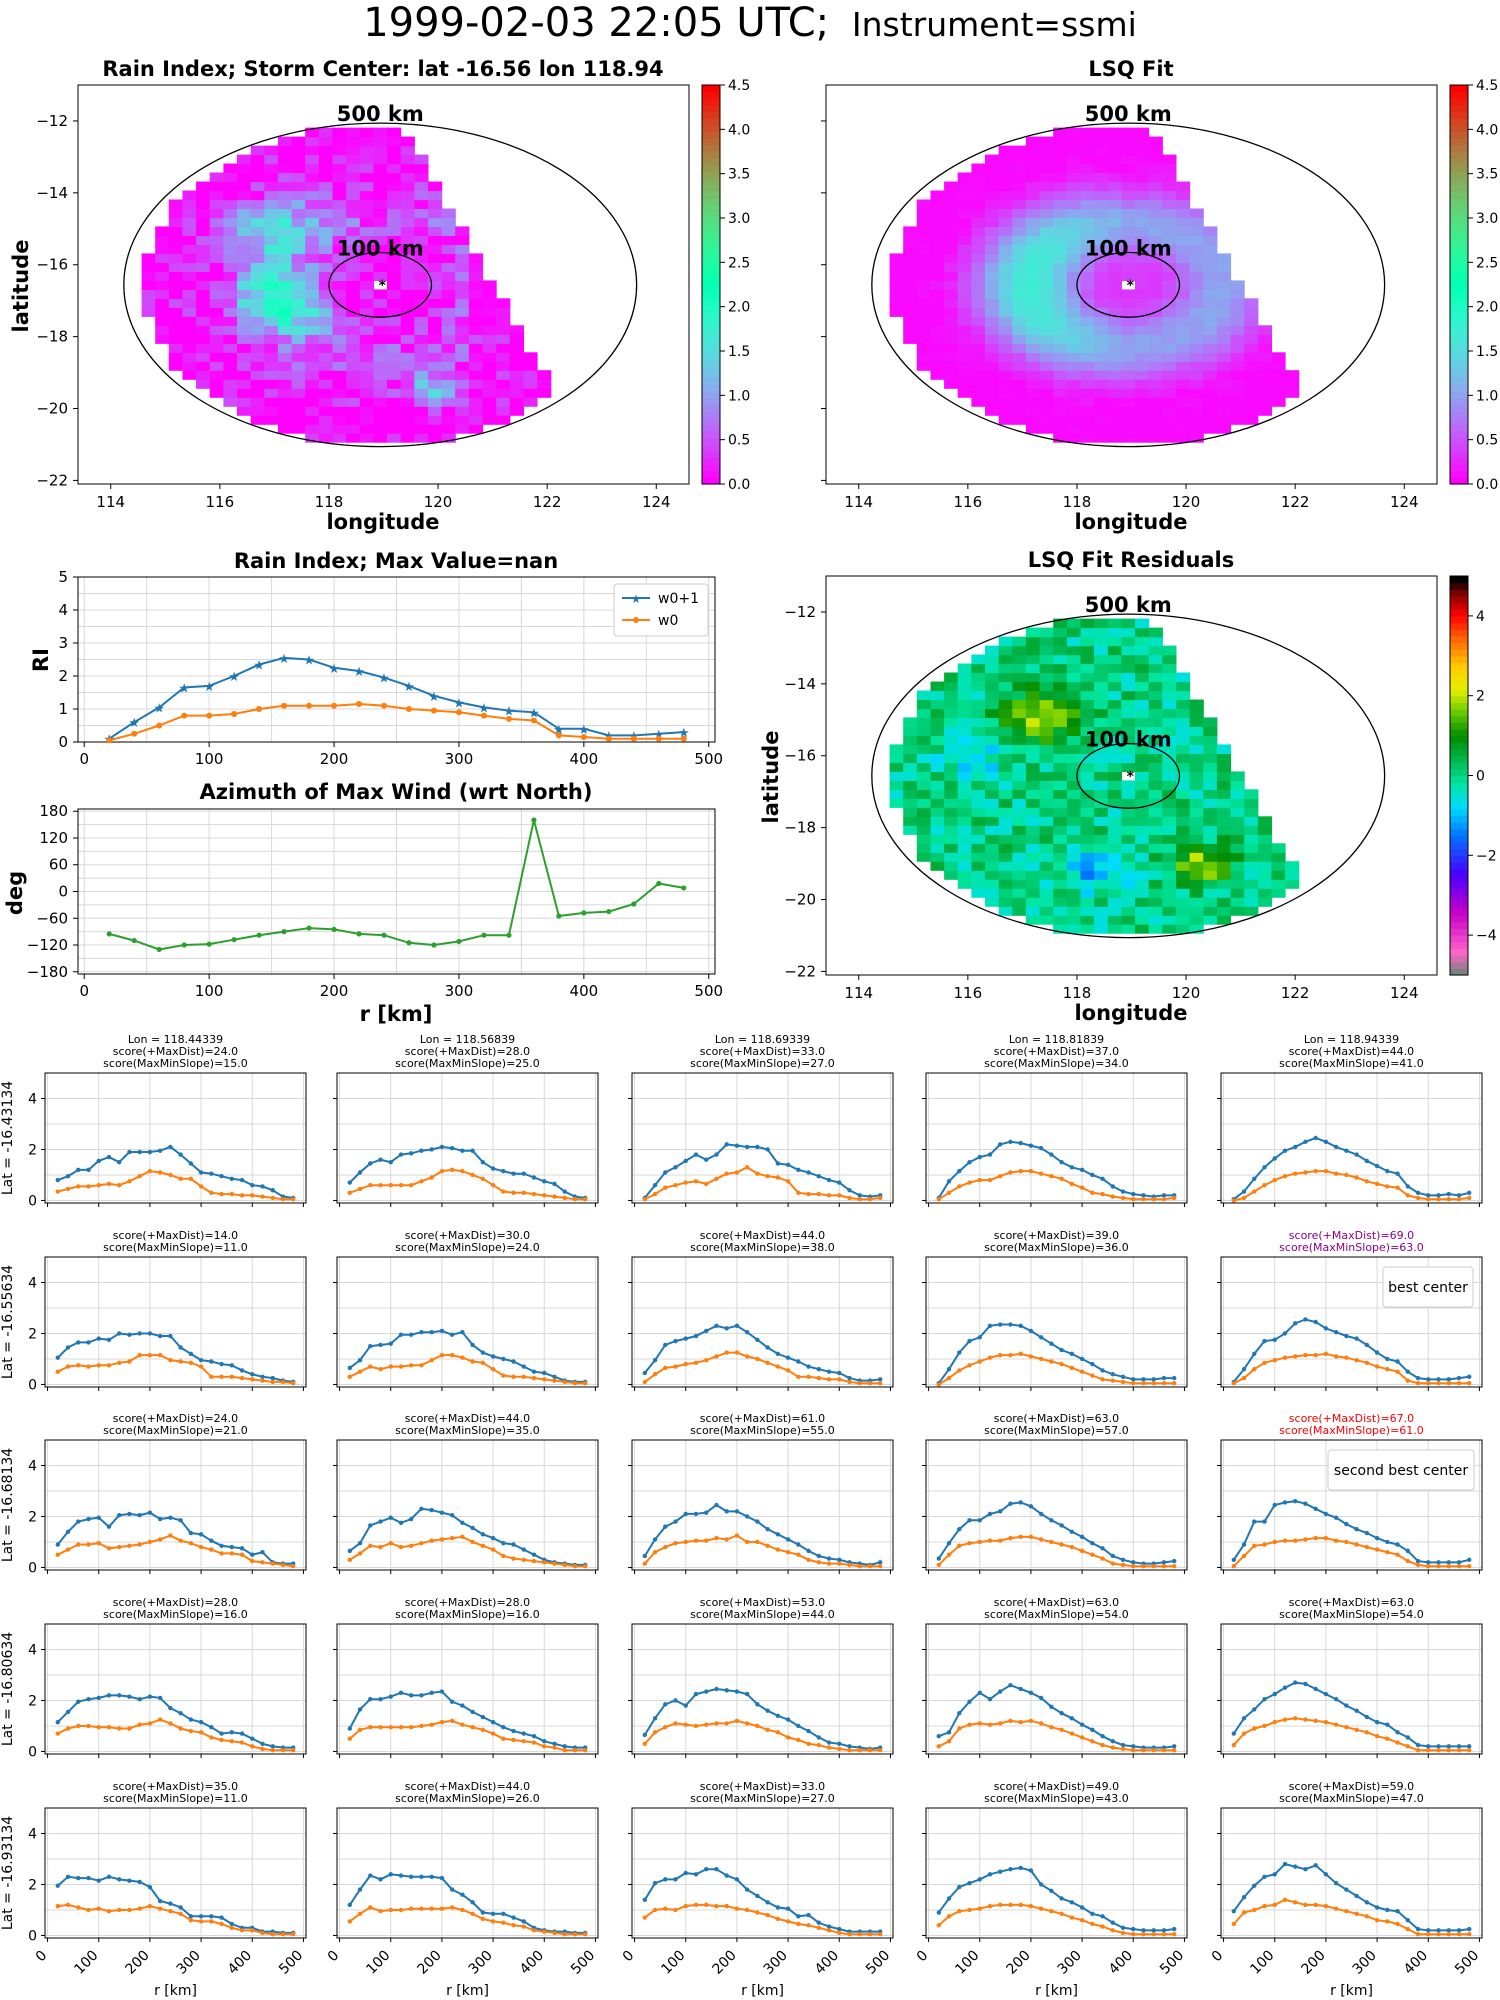 The image size is (1500, 2000). Describe the element at coordinates (762, 1063) in the screenshot. I see `panel-score-slope: score(MaxMinSlope)=27.0` at that location.